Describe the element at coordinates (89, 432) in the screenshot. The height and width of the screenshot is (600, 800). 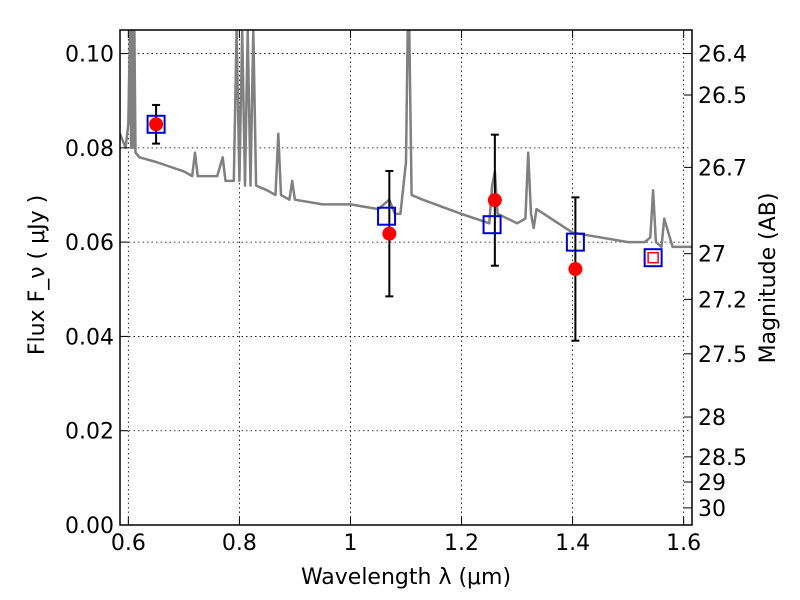
I see `y-tick-label: 0.02` at that location.